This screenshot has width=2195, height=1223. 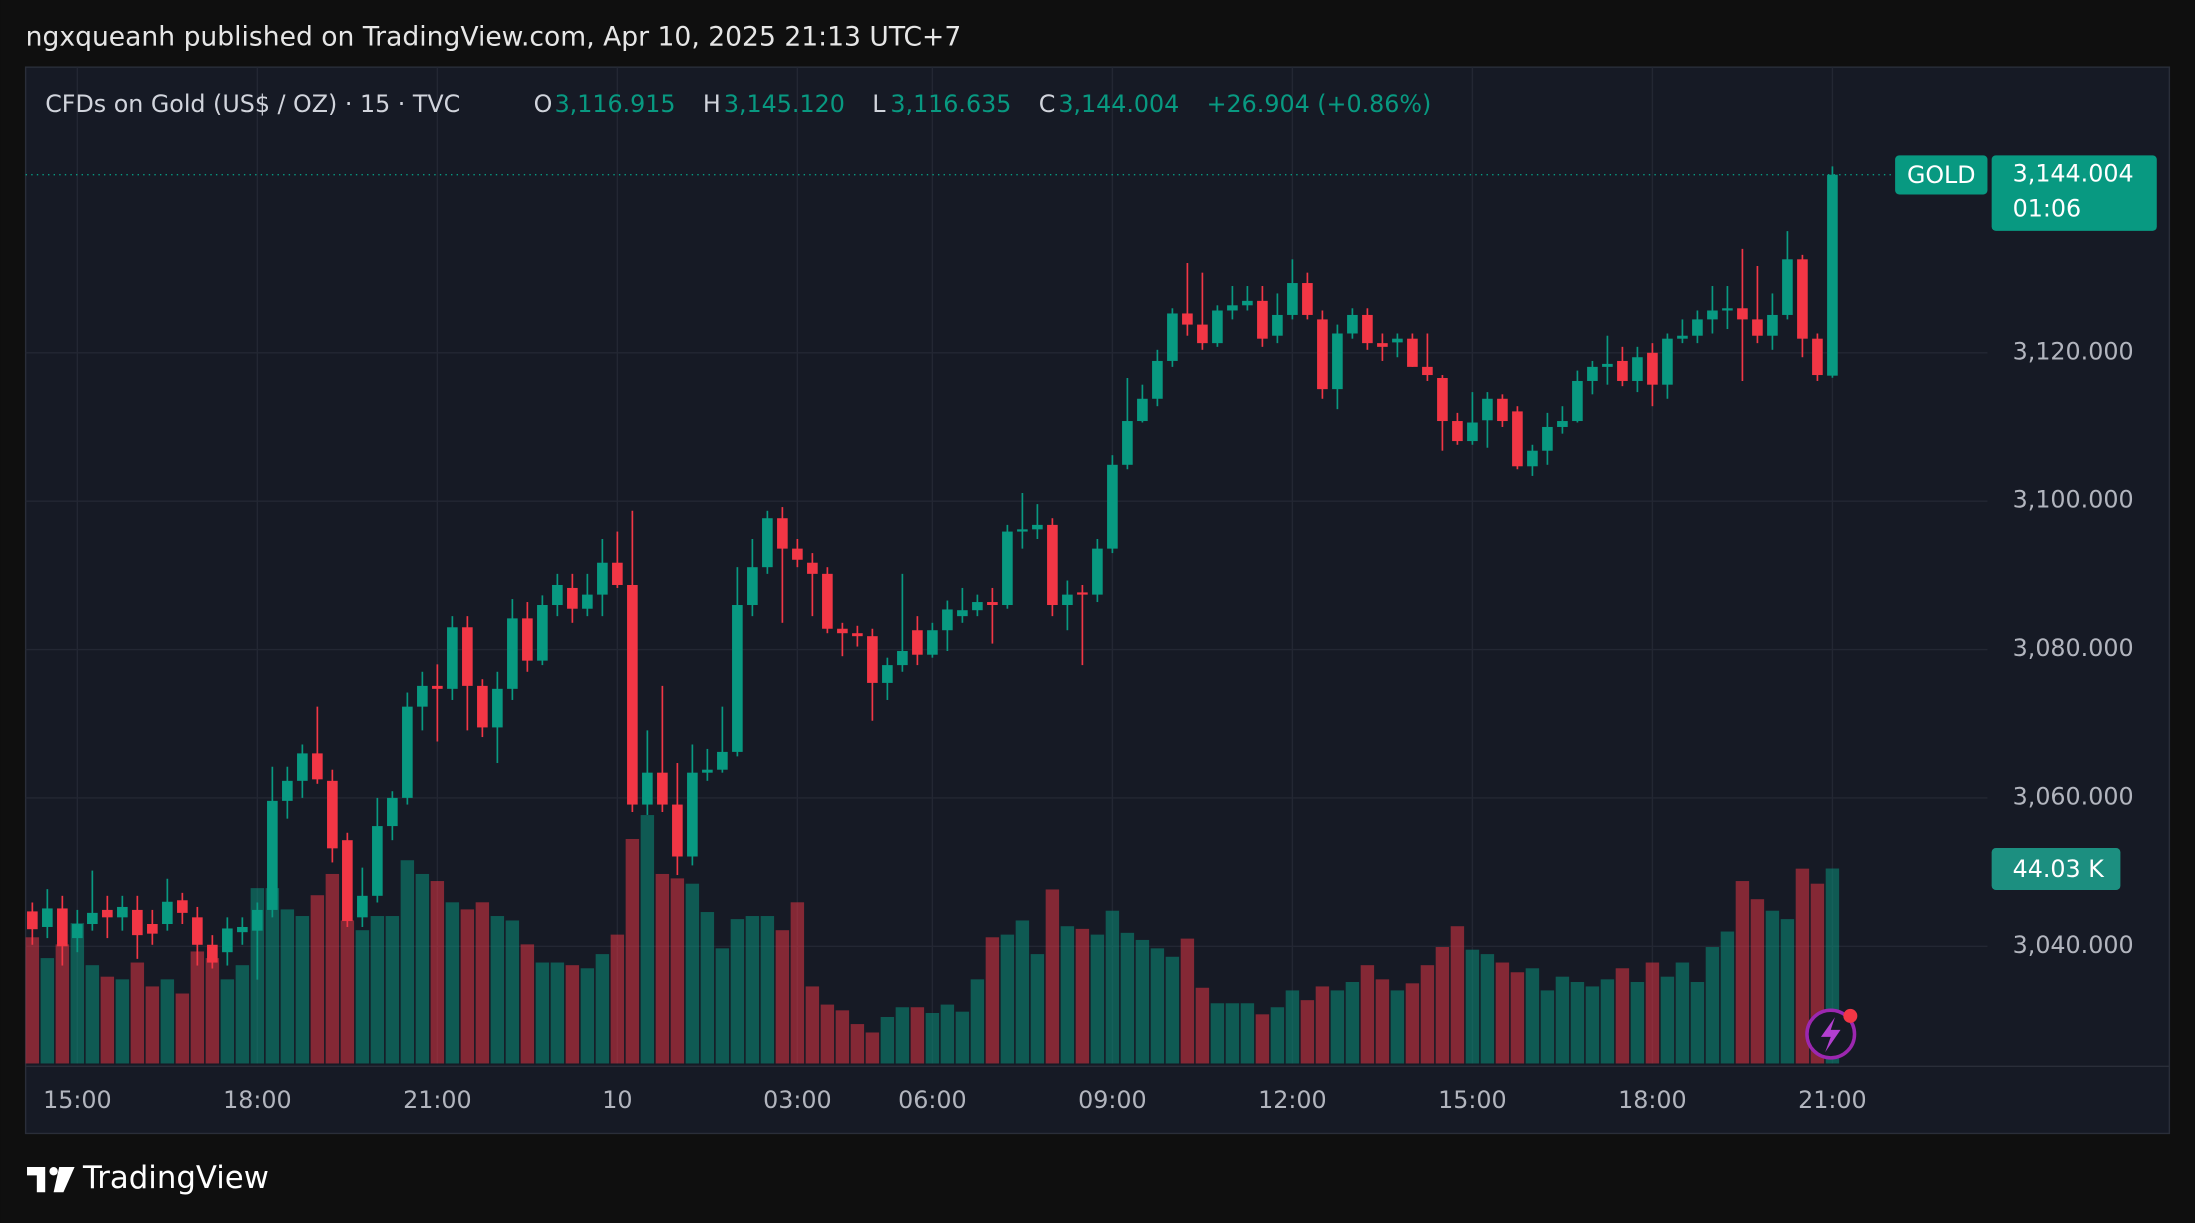 I want to click on last-price-label: 3,144.004, so click(x=2073, y=173).